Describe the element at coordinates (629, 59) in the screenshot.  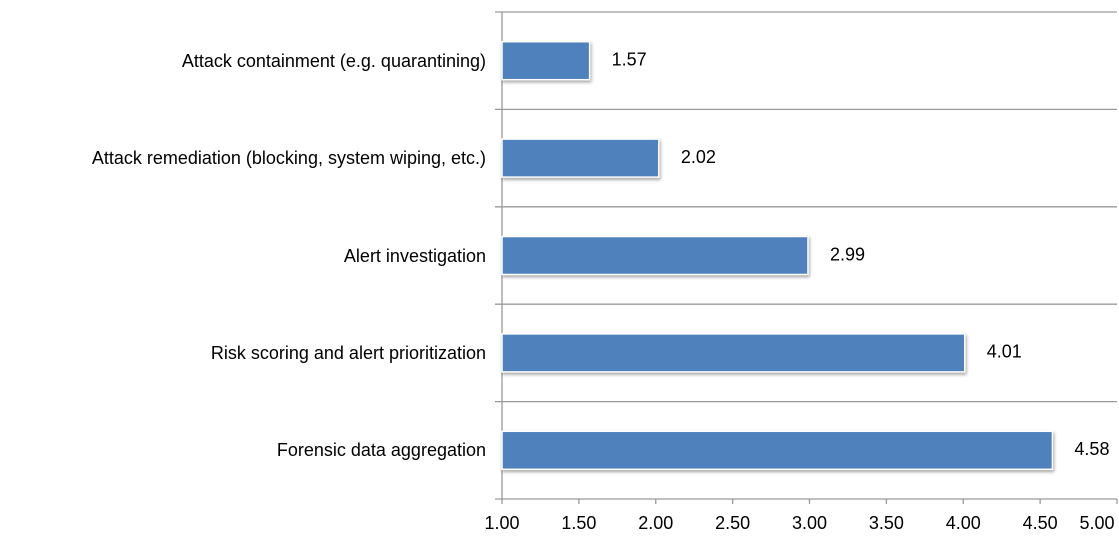
I see `data-label: 1.57` at that location.